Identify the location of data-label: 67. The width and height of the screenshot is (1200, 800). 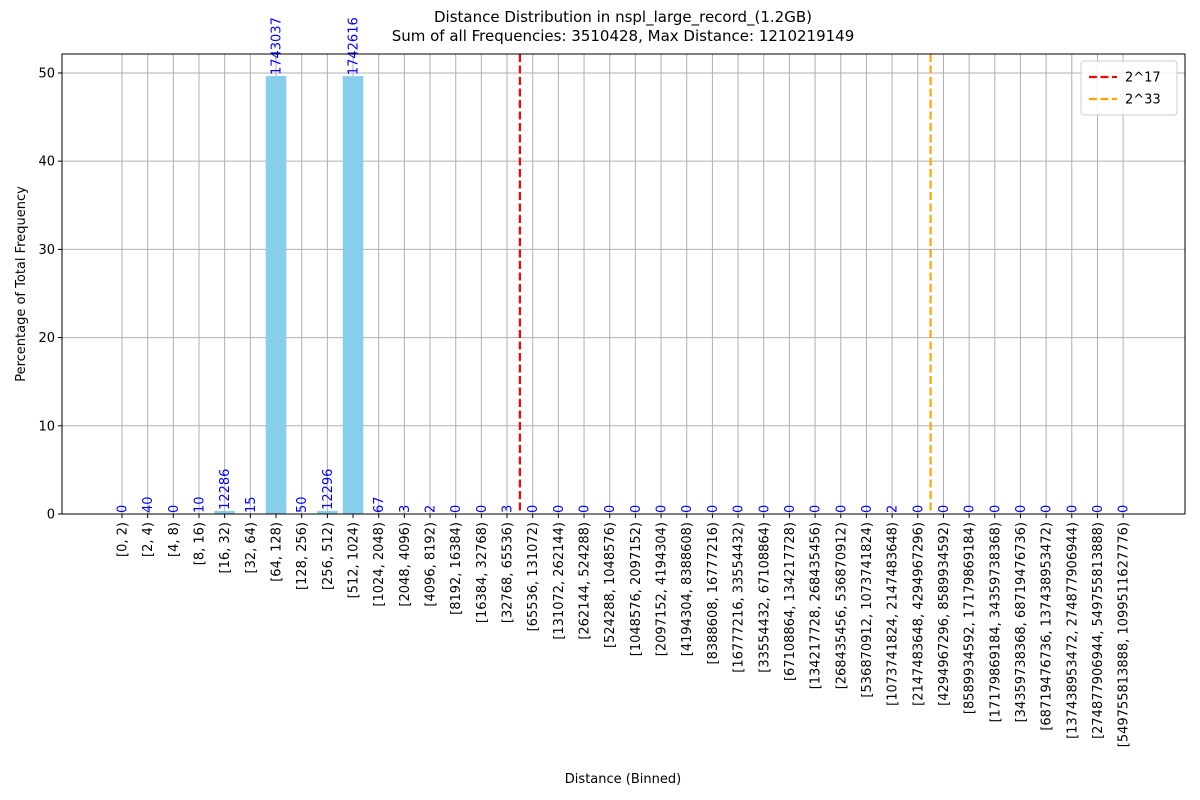
(379, 504).